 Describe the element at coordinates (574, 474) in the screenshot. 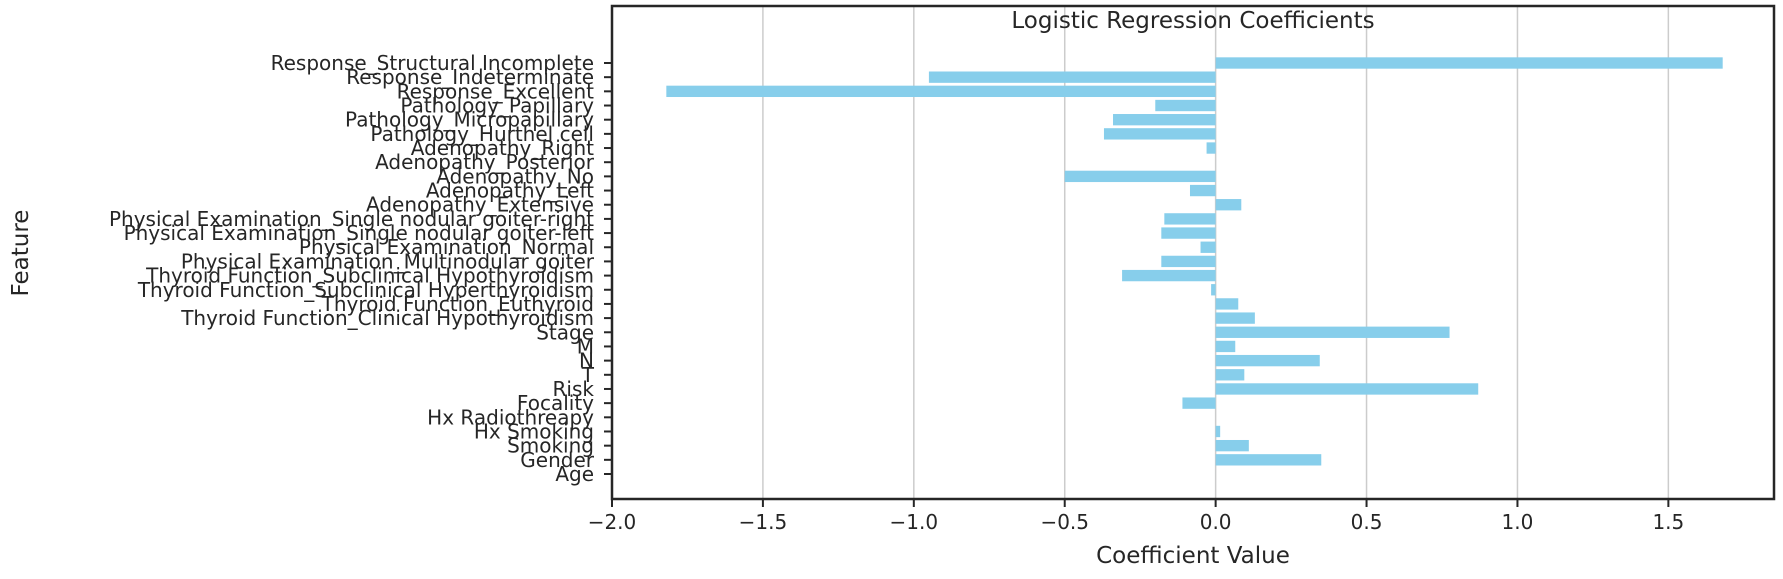

I see `y-tick-label: Age` at that location.